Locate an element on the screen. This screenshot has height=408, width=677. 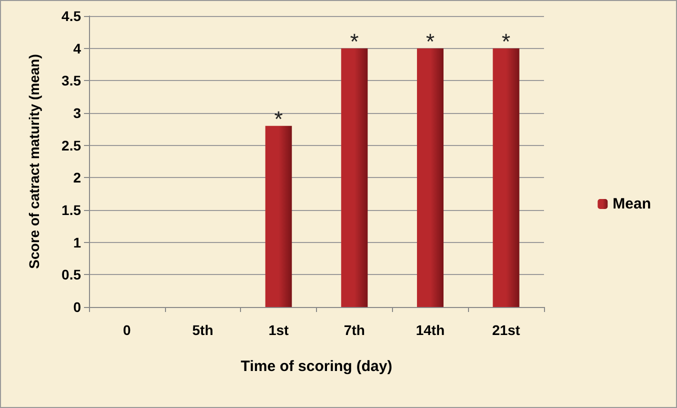
x-tick-label: 14th is located at coordinates (430, 330).